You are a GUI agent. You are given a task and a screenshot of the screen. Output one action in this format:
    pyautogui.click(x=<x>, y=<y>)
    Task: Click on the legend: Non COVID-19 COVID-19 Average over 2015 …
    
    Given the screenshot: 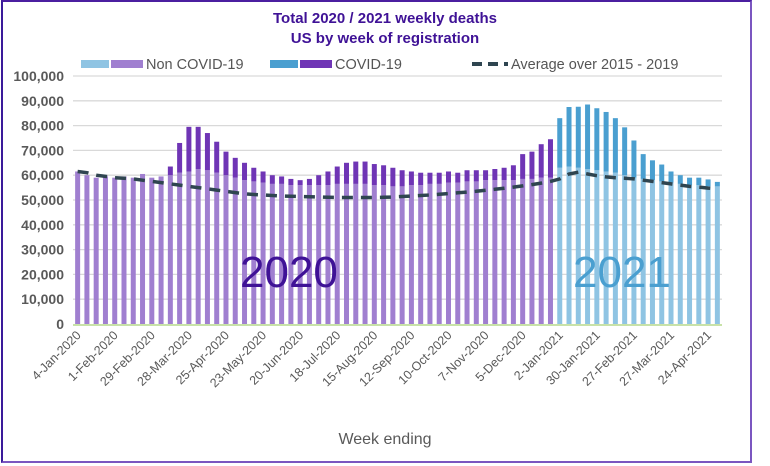 What is the action you would take?
    pyautogui.click(x=379, y=65)
    